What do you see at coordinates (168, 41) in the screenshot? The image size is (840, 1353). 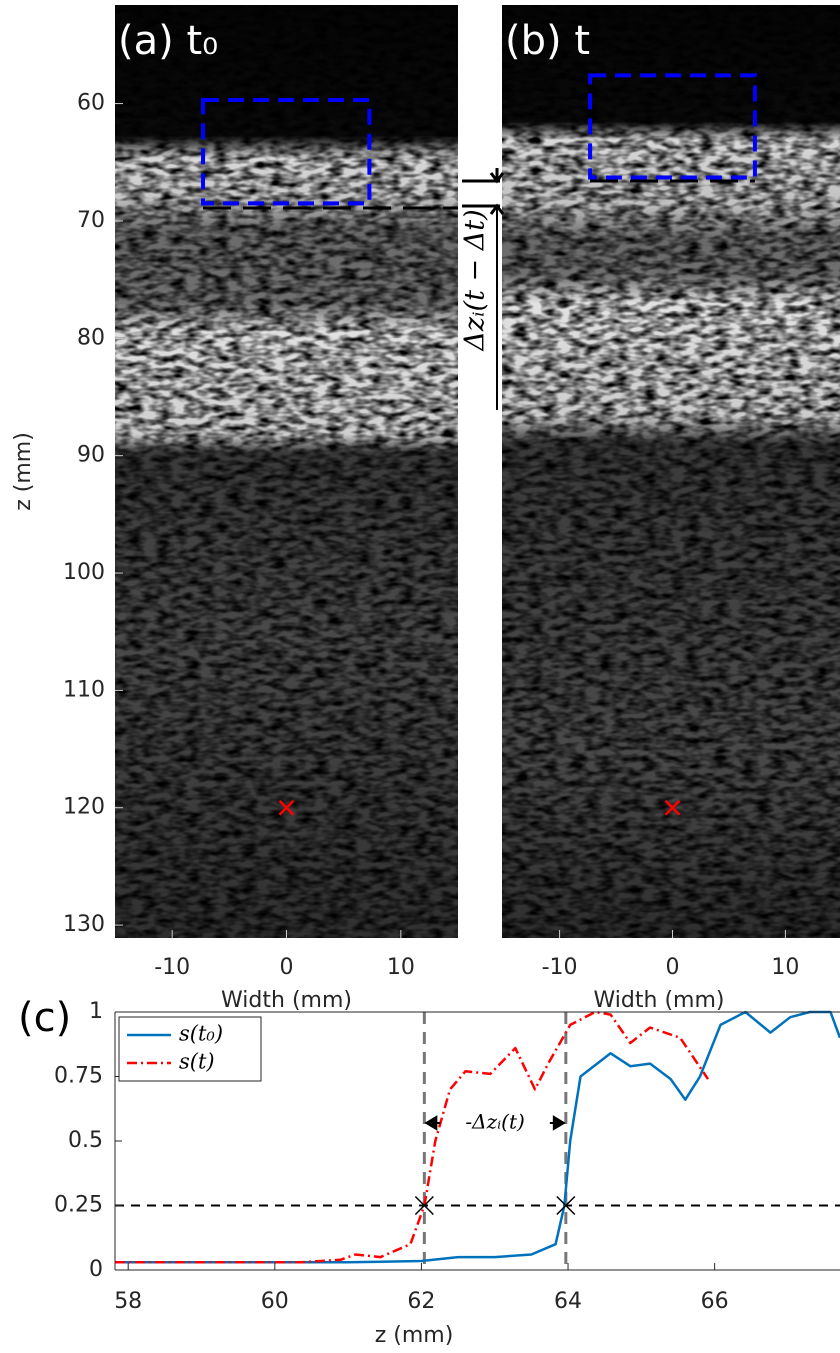 I see `panel-title: (a) t₀` at bounding box center [168, 41].